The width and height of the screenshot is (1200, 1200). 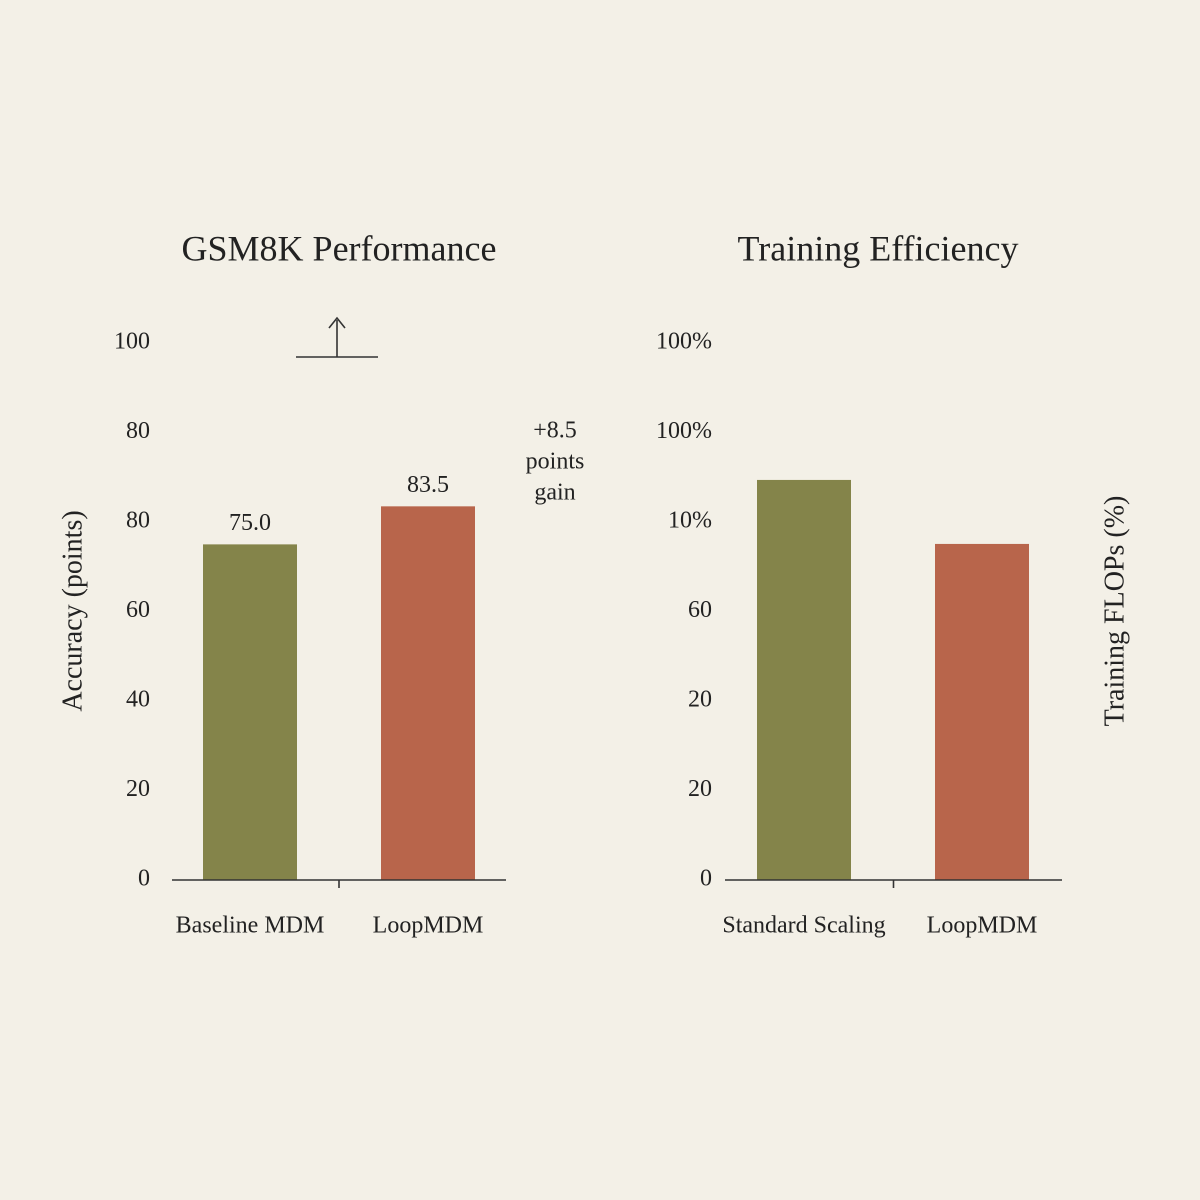 I want to click on data-label: 83.5, so click(x=428, y=485).